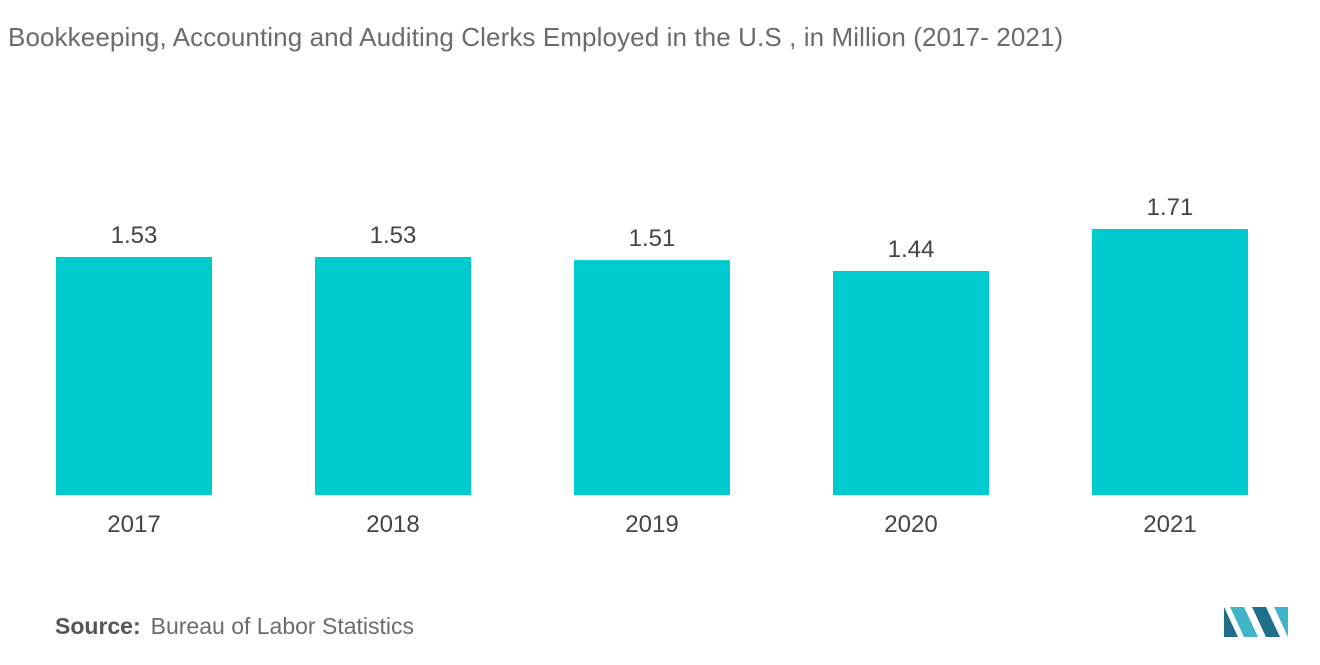 This screenshot has width=1320, height=665. What do you see at coordinates (282, 626) in the screenshot?
I see `source-text: Bureau of Labor Statistics` at bounding box center [282, 626].